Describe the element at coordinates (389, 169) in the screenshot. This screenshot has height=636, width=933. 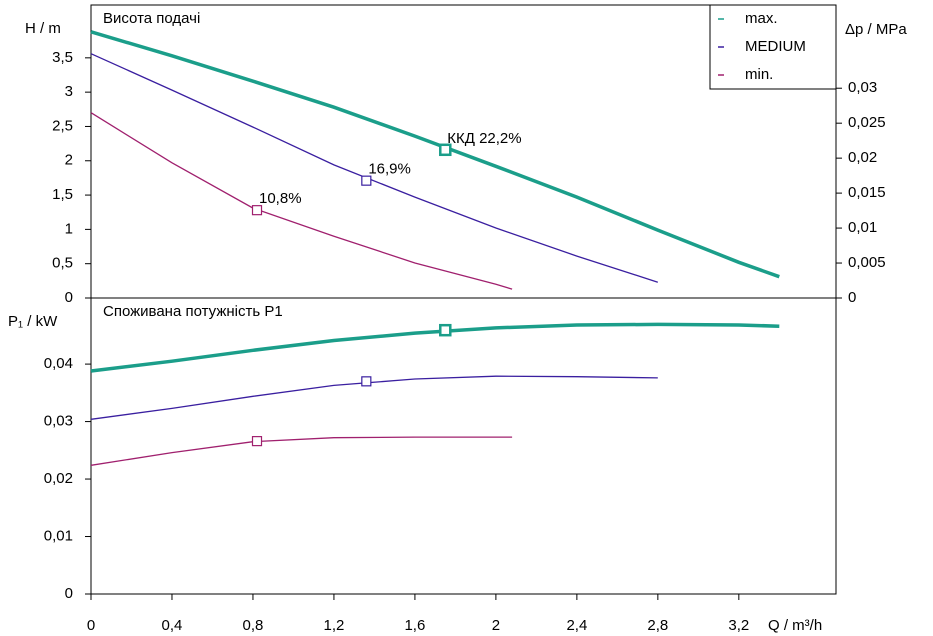
I see `efficiency-label: 16,9%` at that location.